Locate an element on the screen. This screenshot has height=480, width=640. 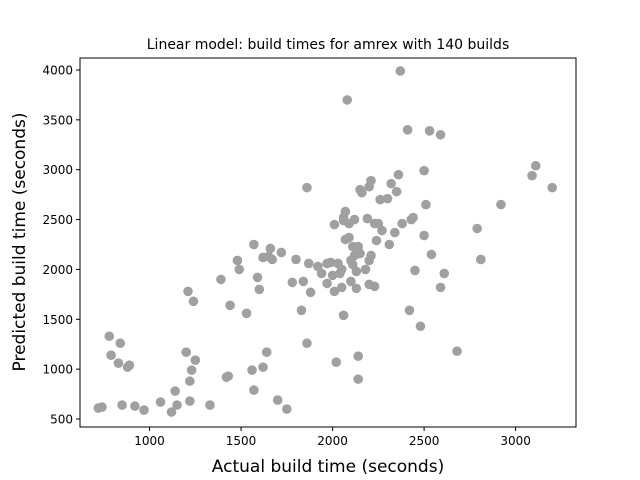
x-axis-ticks: 1000 1500 2000 2500 3000 is located at coordinates (332, 437).